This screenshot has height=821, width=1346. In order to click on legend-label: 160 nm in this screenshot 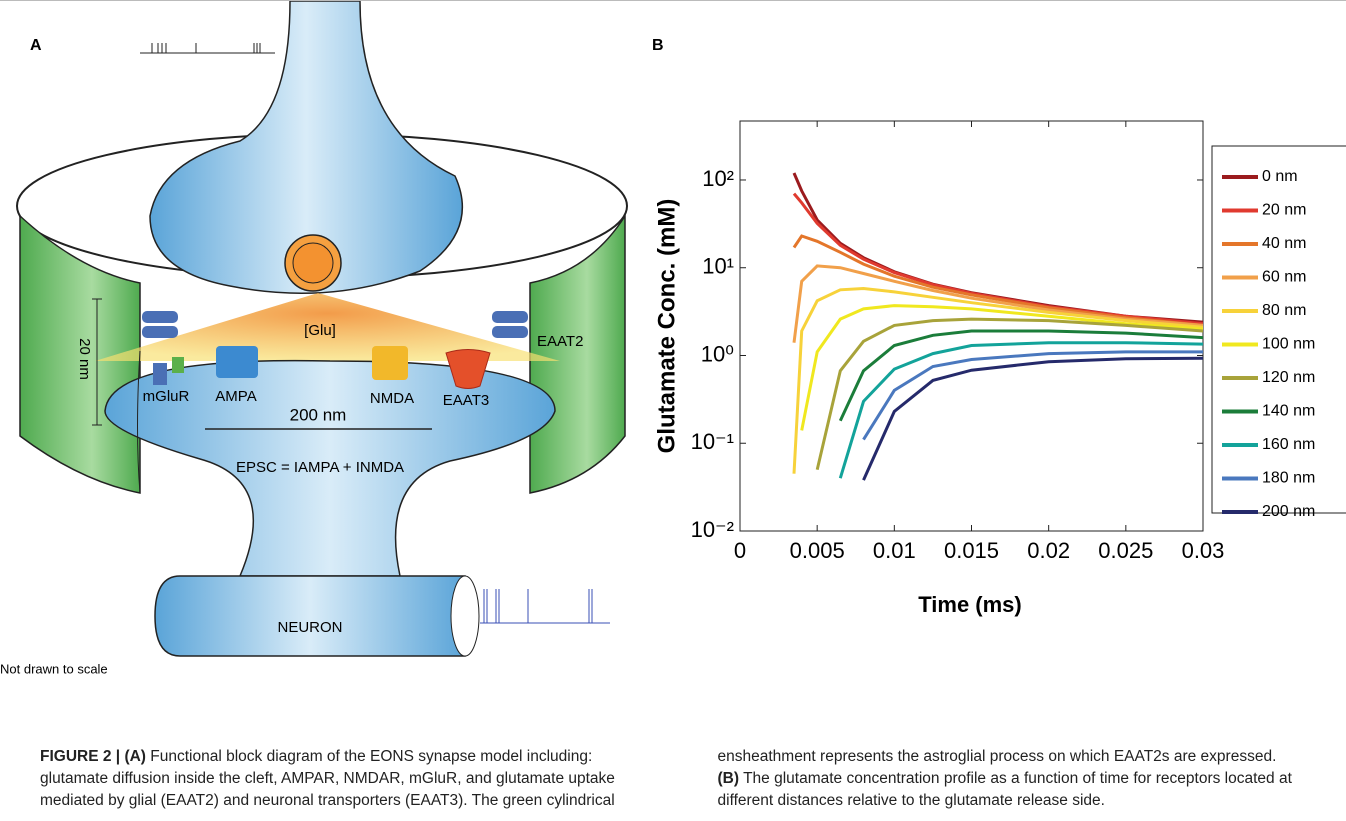, I will do `click(1288, 444)`.